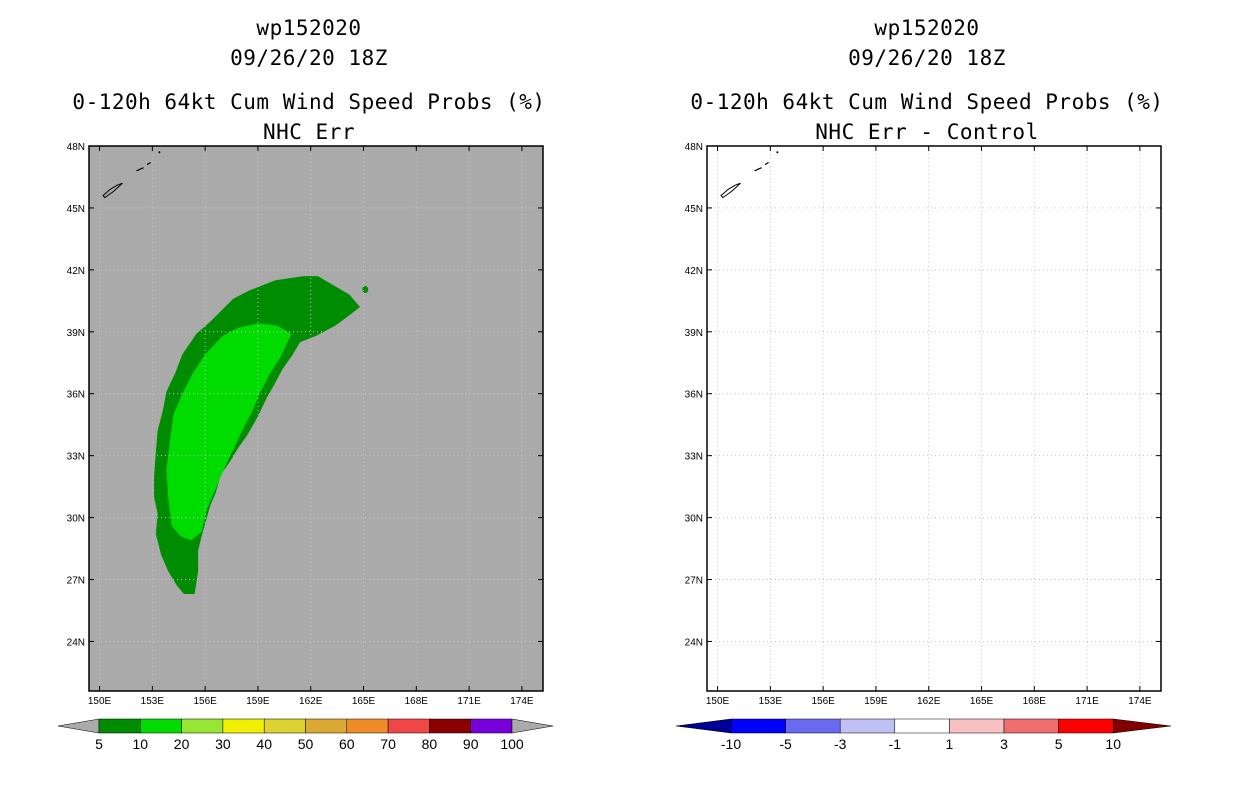 Image resolution: width=1236 pixels, height=800 pixels. Describe the element at coordinates (76, 642) in the screenshot. I see `y-tick-label: 24N` at that location.